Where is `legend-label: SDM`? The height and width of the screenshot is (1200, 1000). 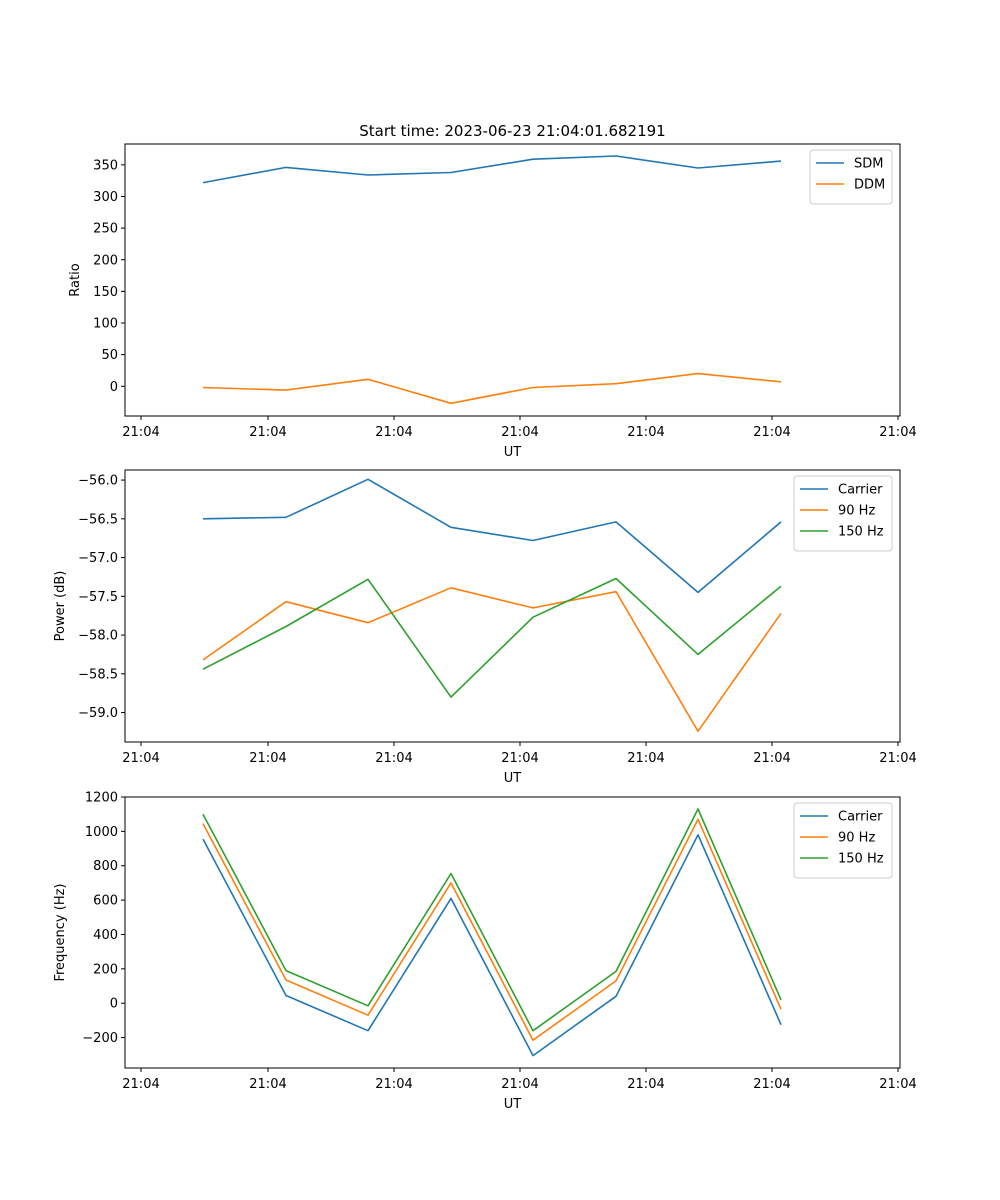 legend-label: SDM is located at coordinates (868, 164).